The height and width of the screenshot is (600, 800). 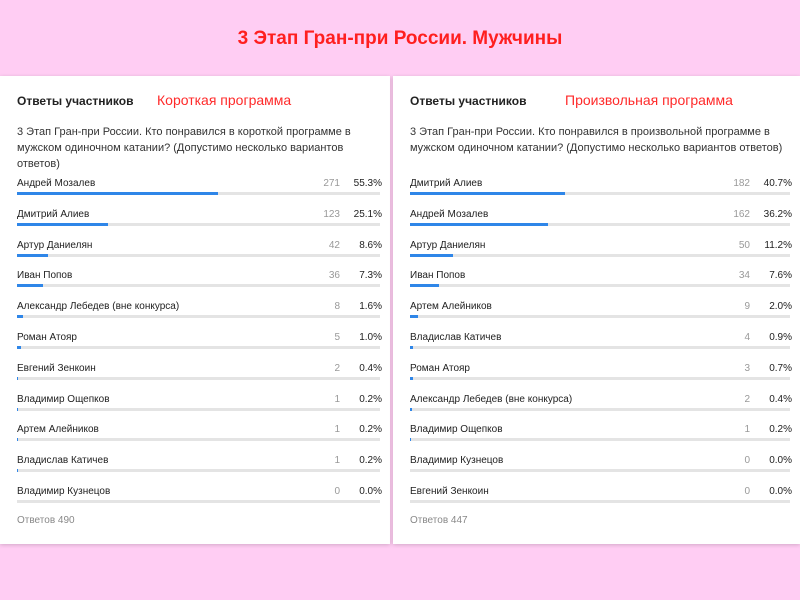 I want to click on result-row: Артур Даниелян 50 11.2%, so click(x=601, y=253).